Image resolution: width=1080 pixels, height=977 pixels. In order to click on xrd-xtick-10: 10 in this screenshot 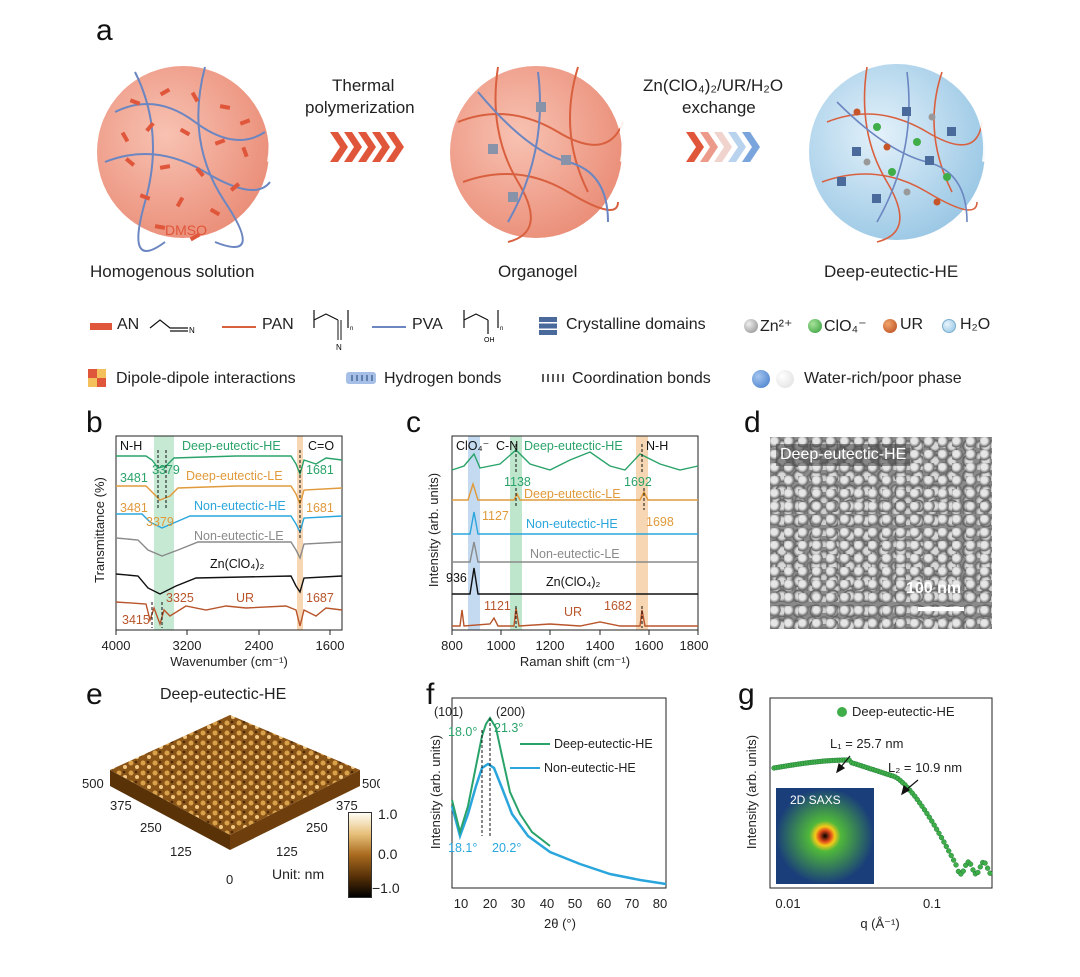, I will do `click(461, 903)`.